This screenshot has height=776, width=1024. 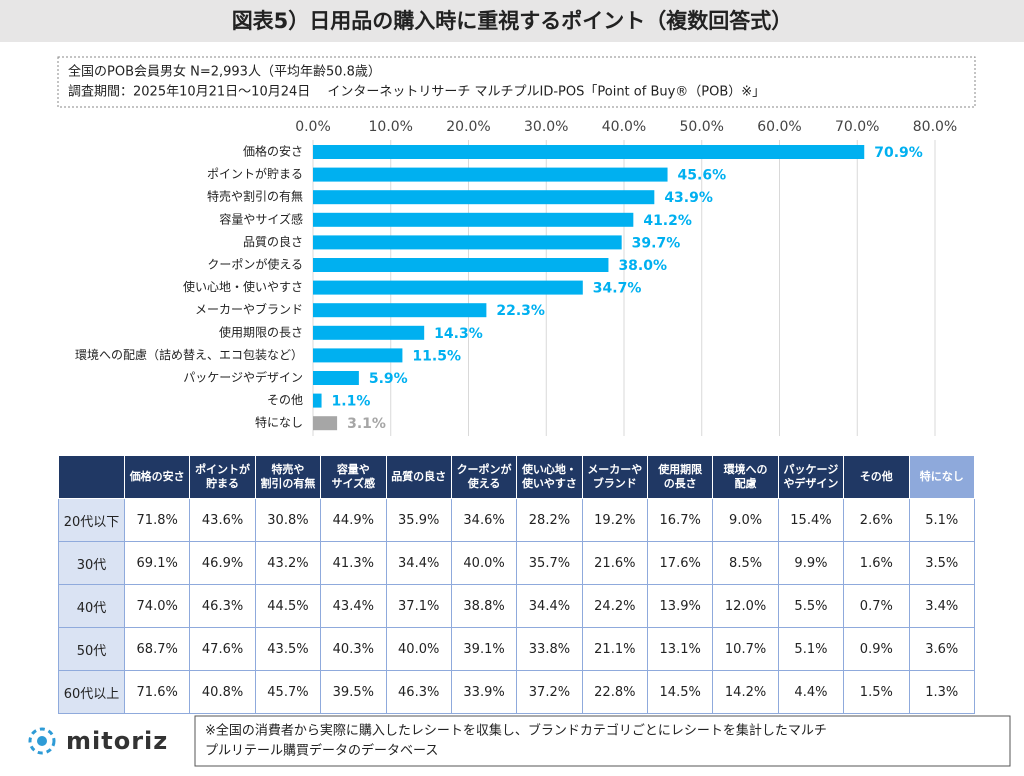 I want to click on table-cell: 13.1%, so click(x=680, y=649).